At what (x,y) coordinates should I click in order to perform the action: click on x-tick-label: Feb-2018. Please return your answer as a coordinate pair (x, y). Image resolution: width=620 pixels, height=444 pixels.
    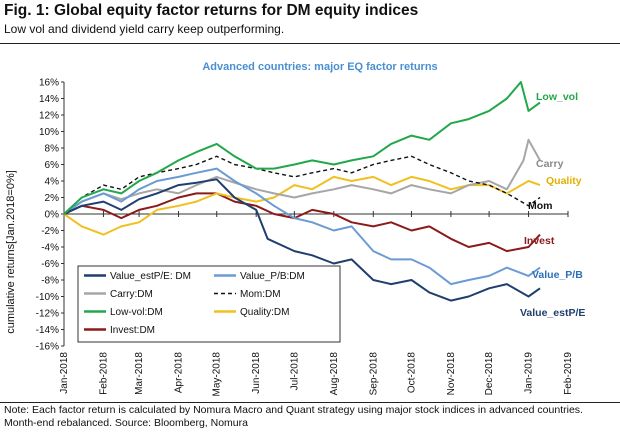
    Looking at the image, I should click on (103, 373).